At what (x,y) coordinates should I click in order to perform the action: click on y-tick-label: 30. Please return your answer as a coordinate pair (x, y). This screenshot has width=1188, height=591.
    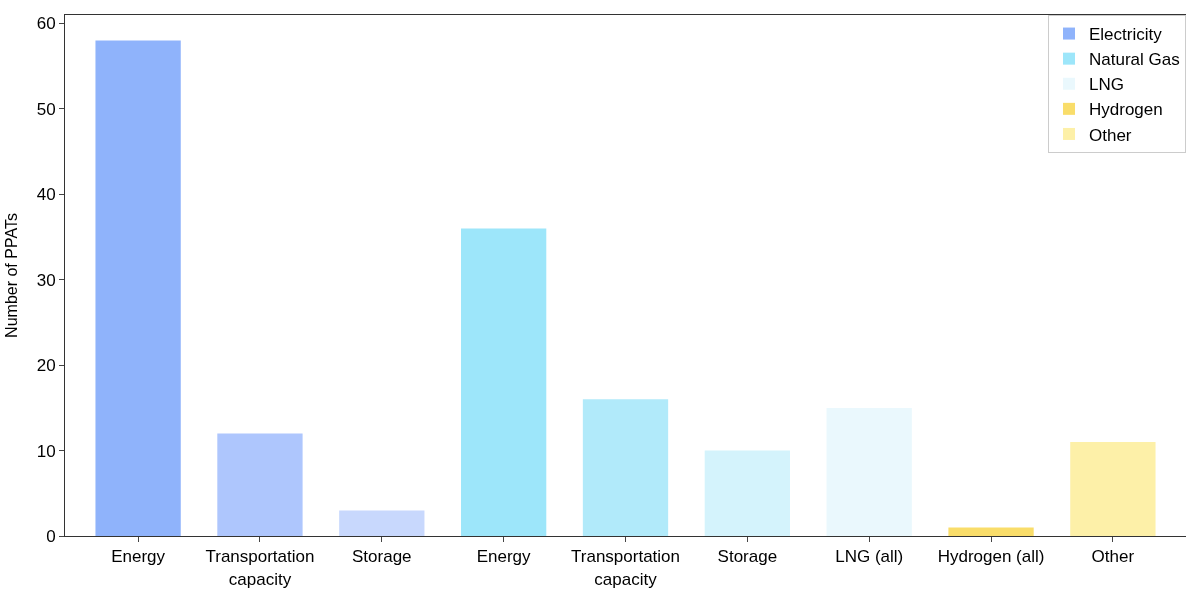
    Looking at the image, I should click on (46, 280).